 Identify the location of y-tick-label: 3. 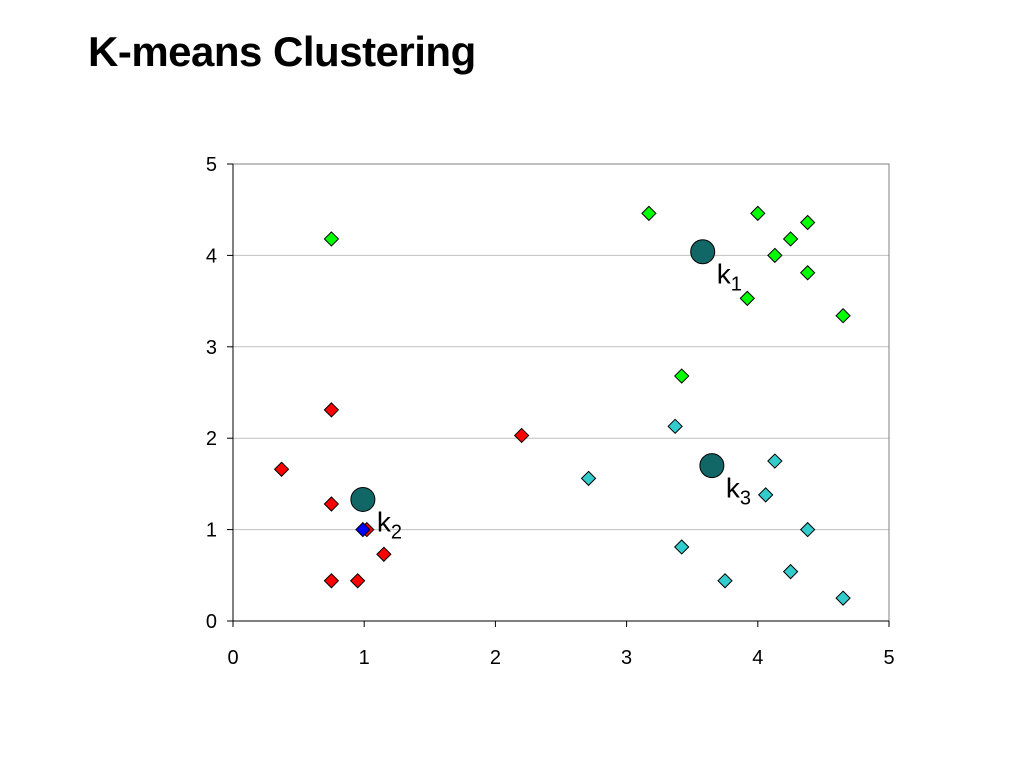
(211, 348).